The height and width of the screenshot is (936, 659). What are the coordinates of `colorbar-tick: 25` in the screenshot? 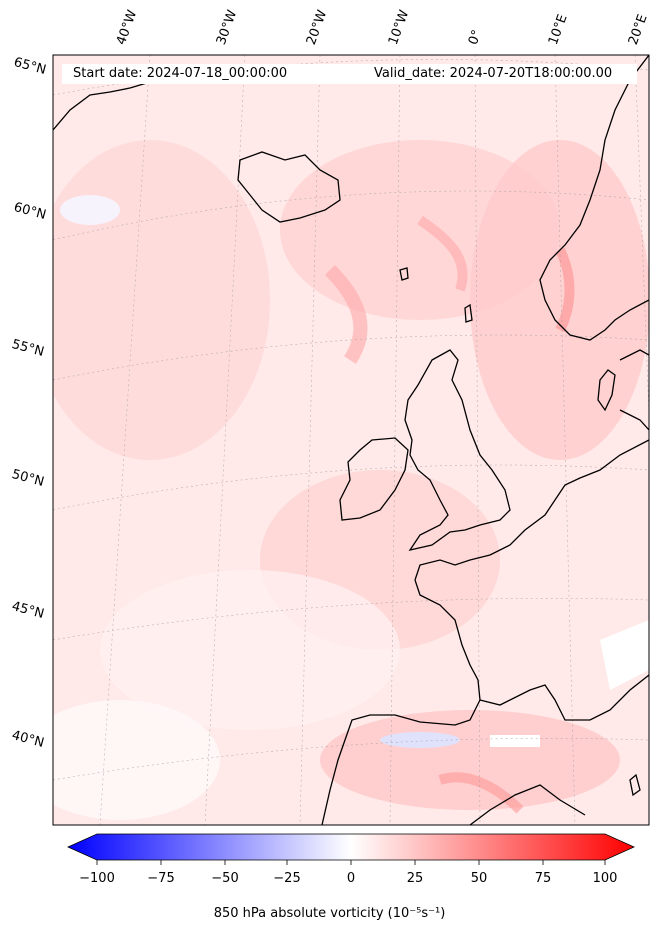 It's located at (415, 878).